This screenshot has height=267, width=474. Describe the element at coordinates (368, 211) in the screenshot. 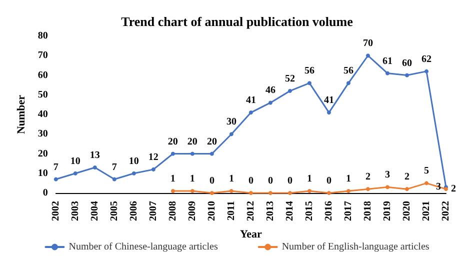

I see `x-tick-label: 2018` at that location.